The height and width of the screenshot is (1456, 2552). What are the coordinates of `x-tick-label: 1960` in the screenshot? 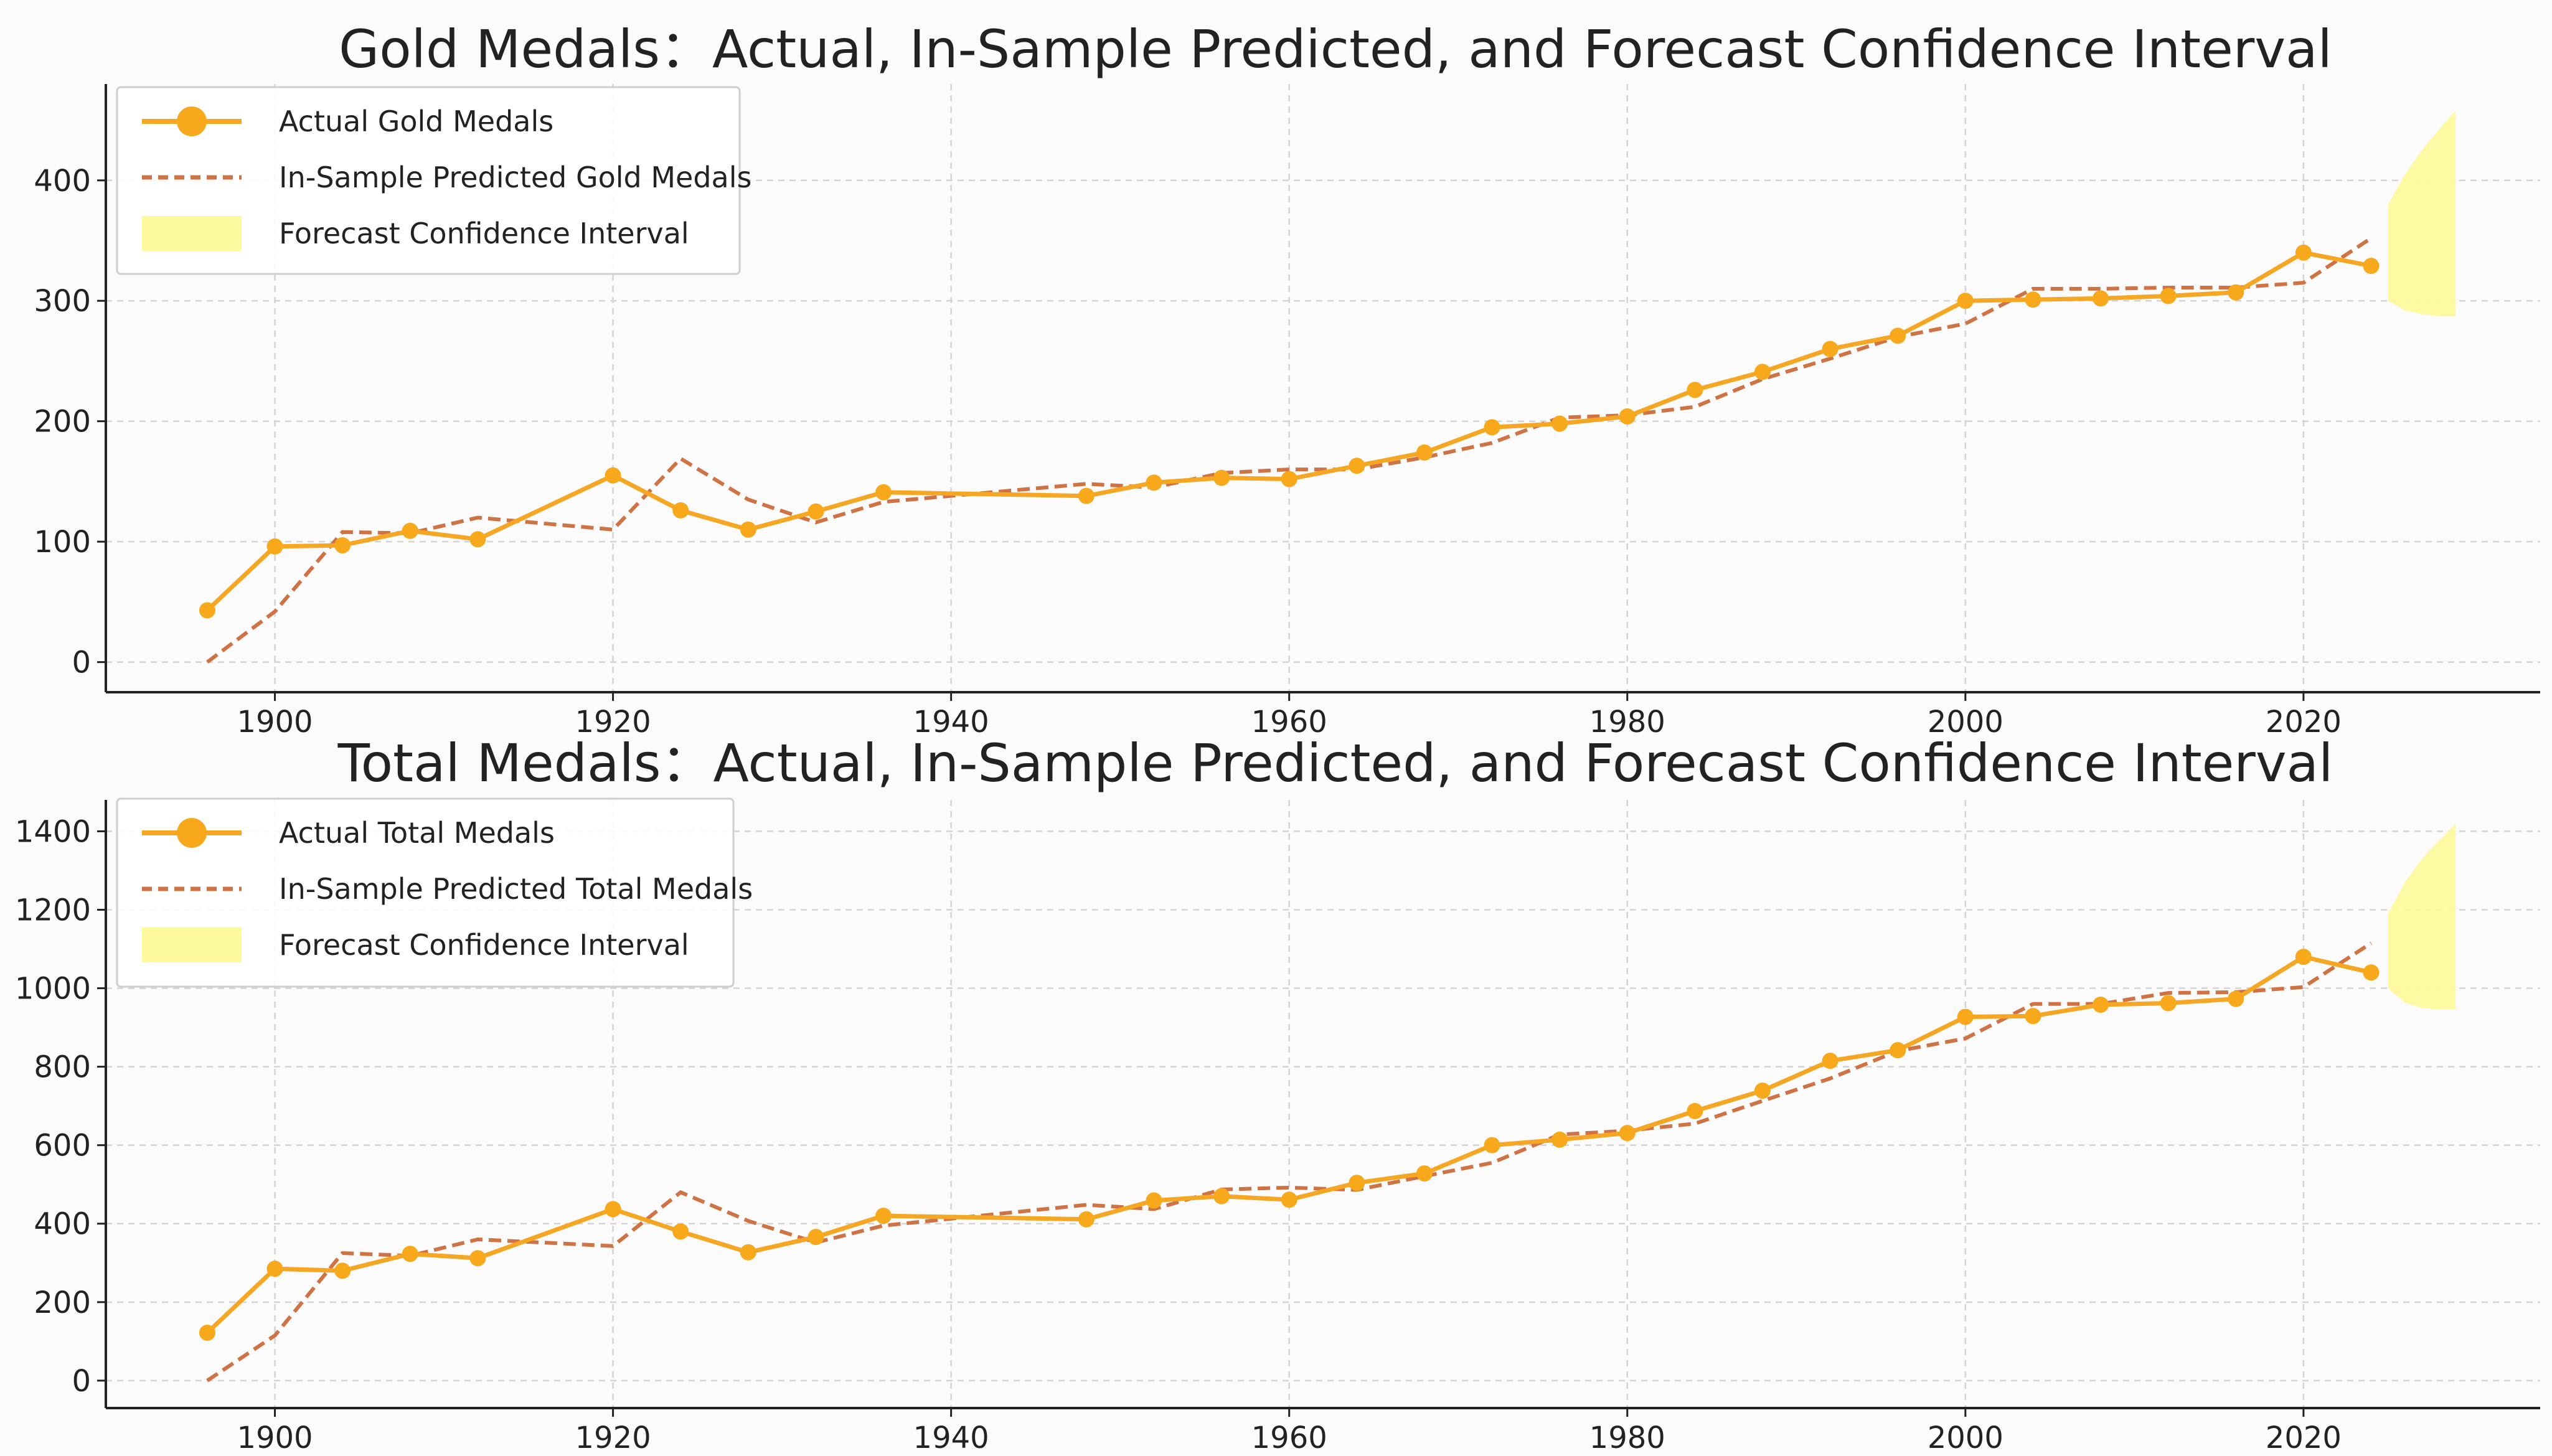 It's located at (1289, 722).